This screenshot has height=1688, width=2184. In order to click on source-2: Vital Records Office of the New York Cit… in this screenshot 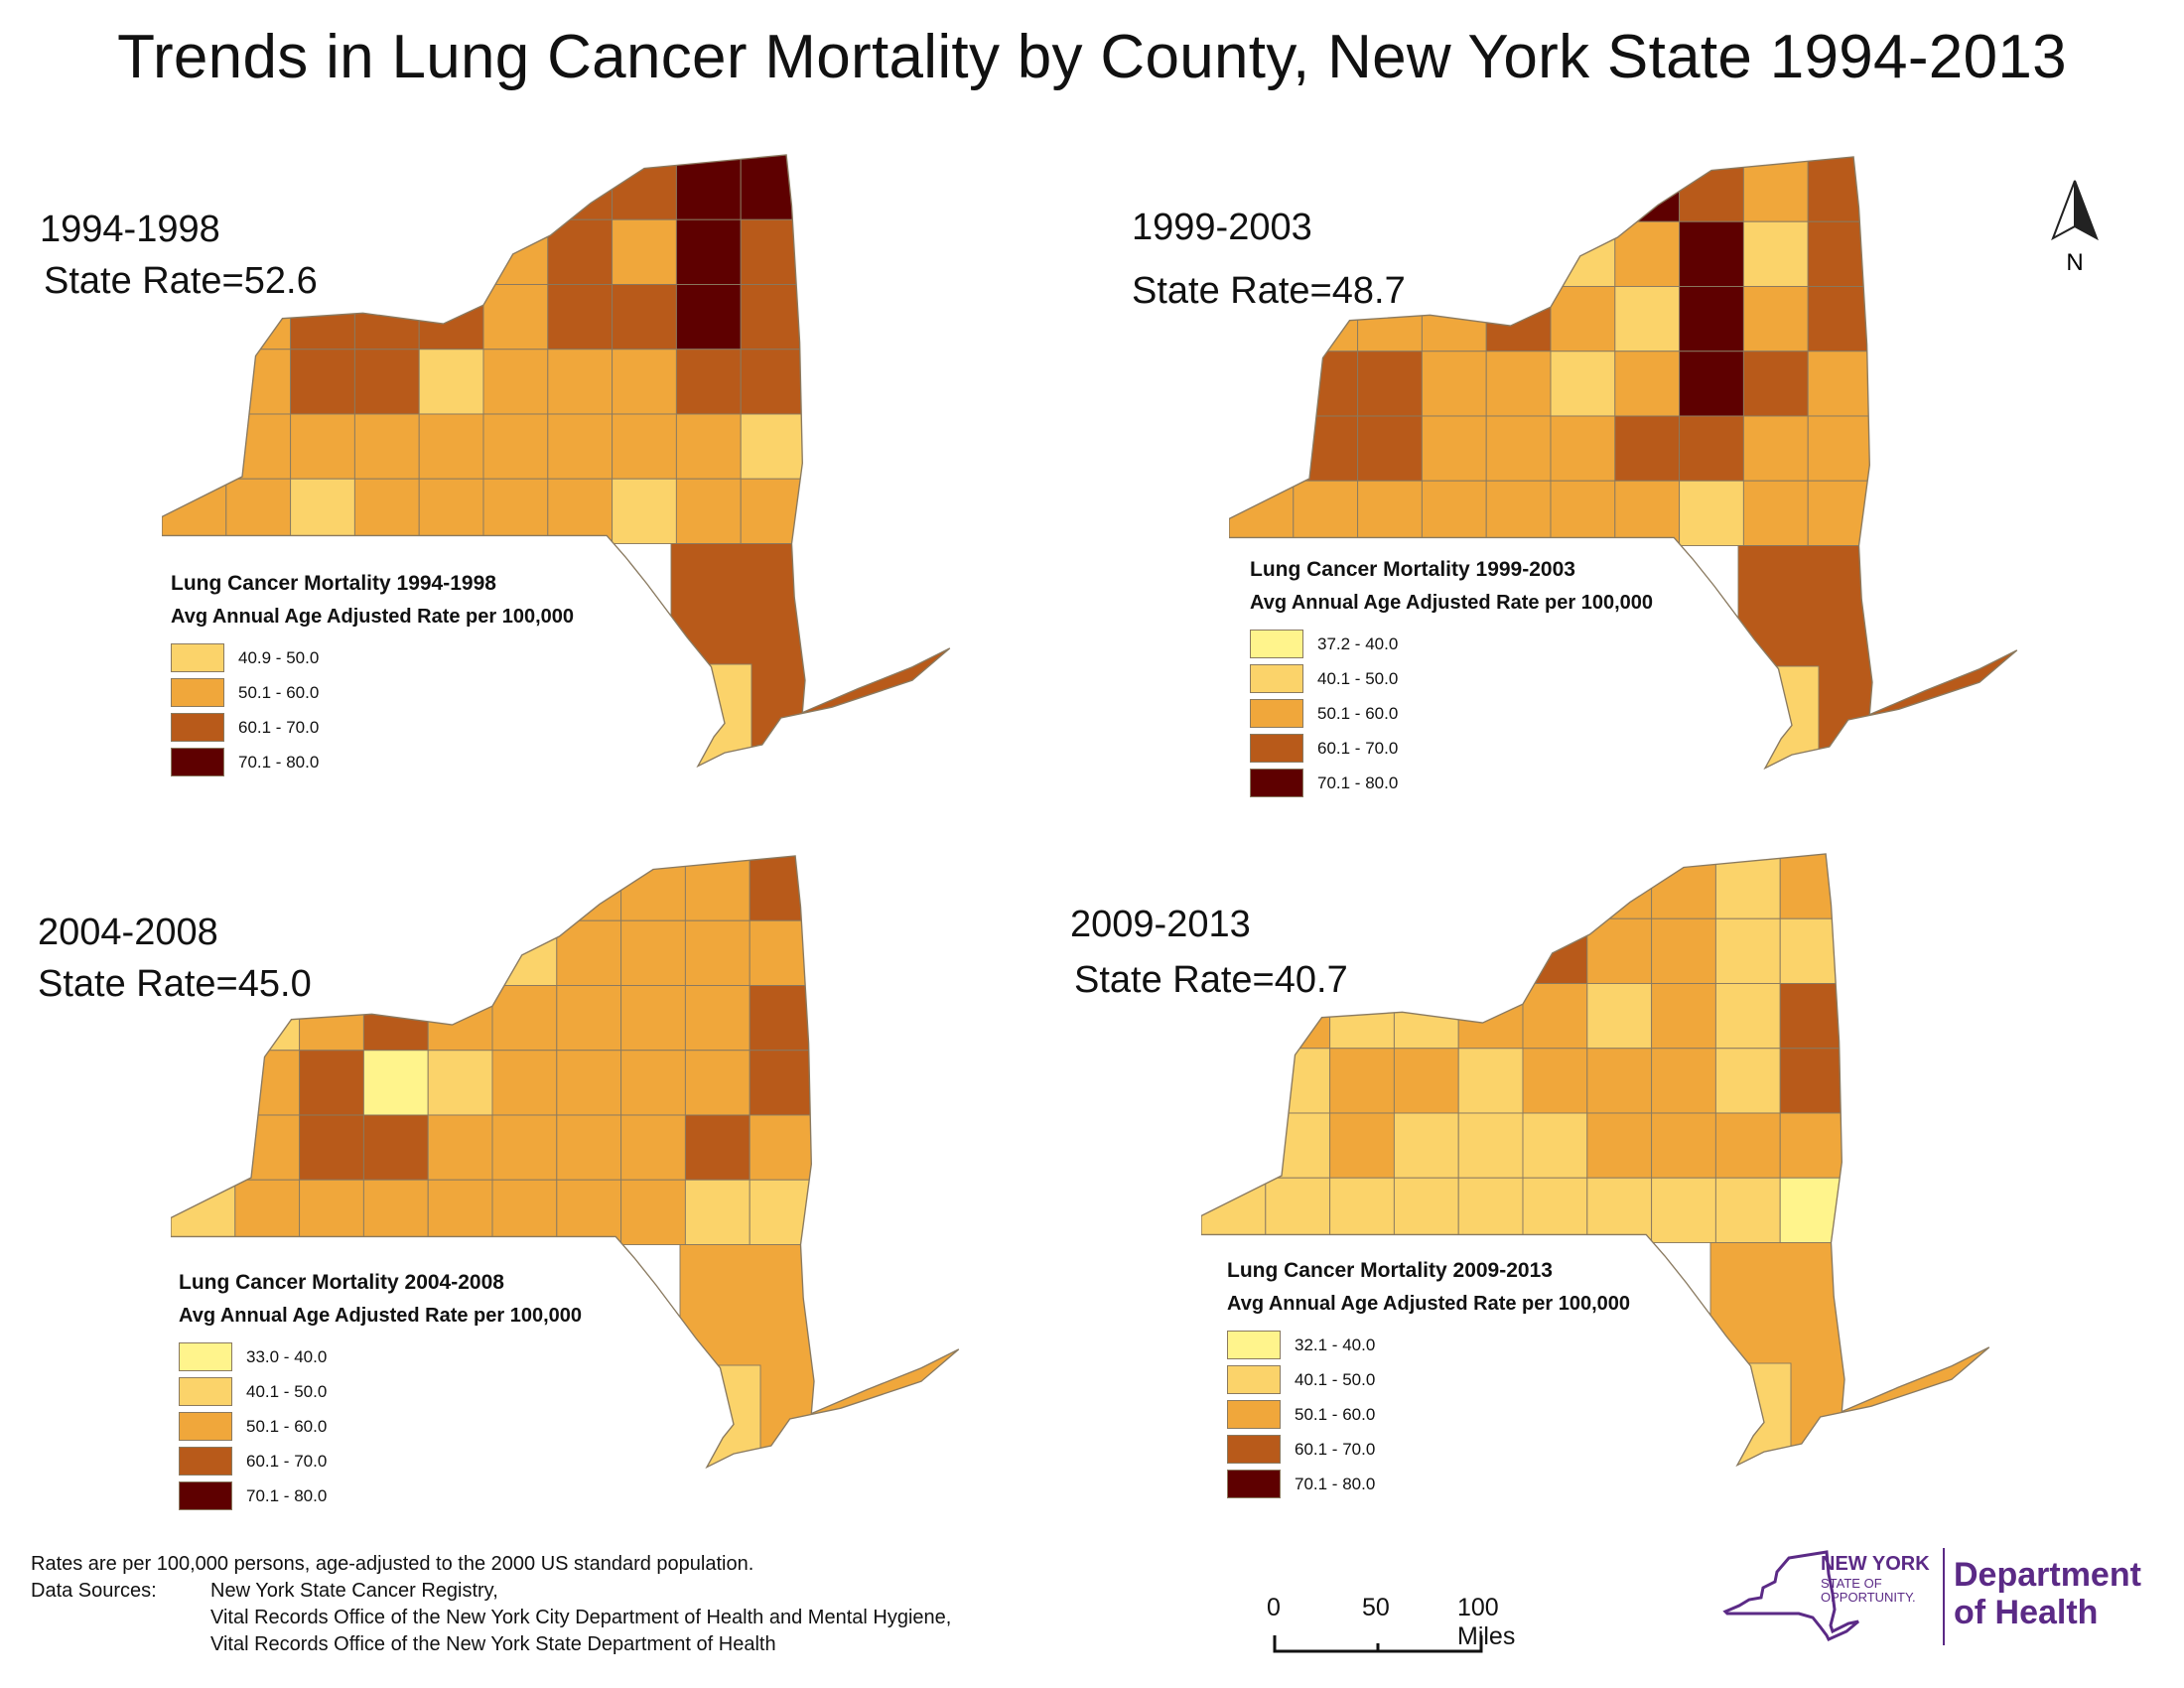, I will do `click(581, 1617)`.